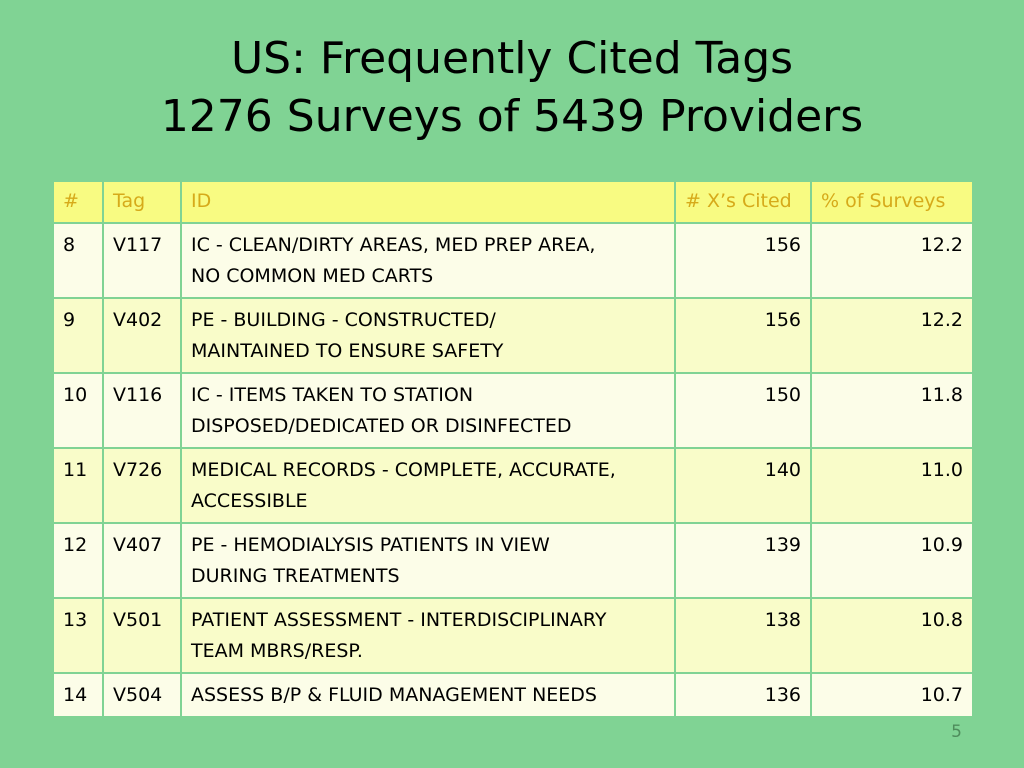 This screenshot has height=768, width=1024. Describe the element at coordinates (142, 202) in the screenshot. I see `header-tag: Tag` at that location.